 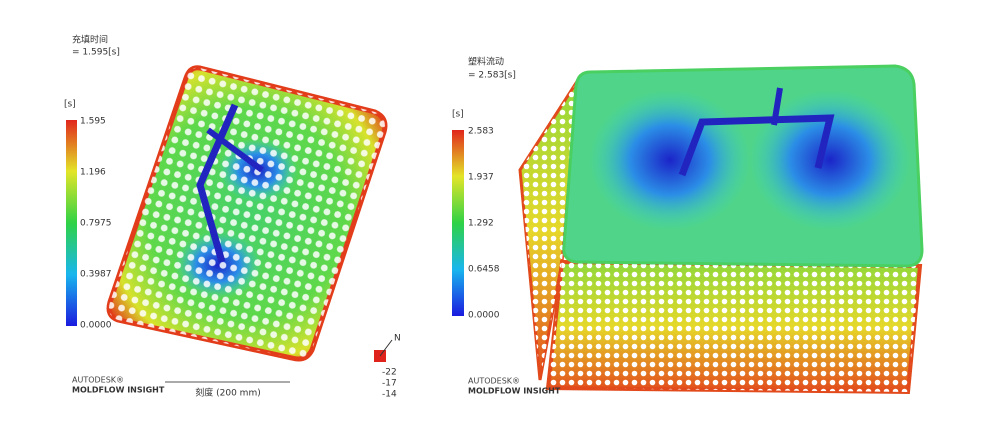 I want to click on legend-label: 1.196, so click(x=93, y=173).